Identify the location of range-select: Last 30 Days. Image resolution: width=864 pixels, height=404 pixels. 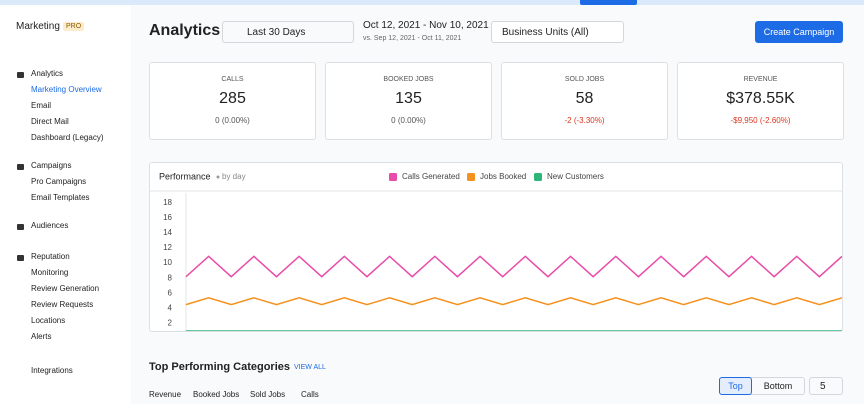
(288, 32).